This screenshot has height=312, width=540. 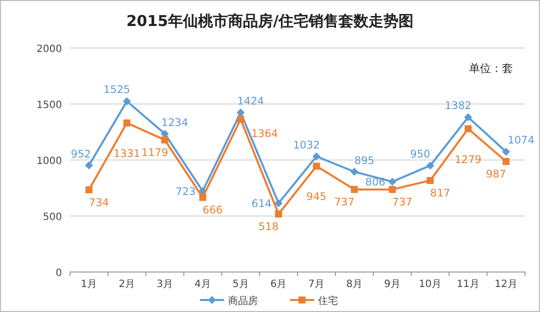 What do you see at coordinates (420, 154) in the screenshot?
I see `data-label: 950` at bounding box center [420, 154].